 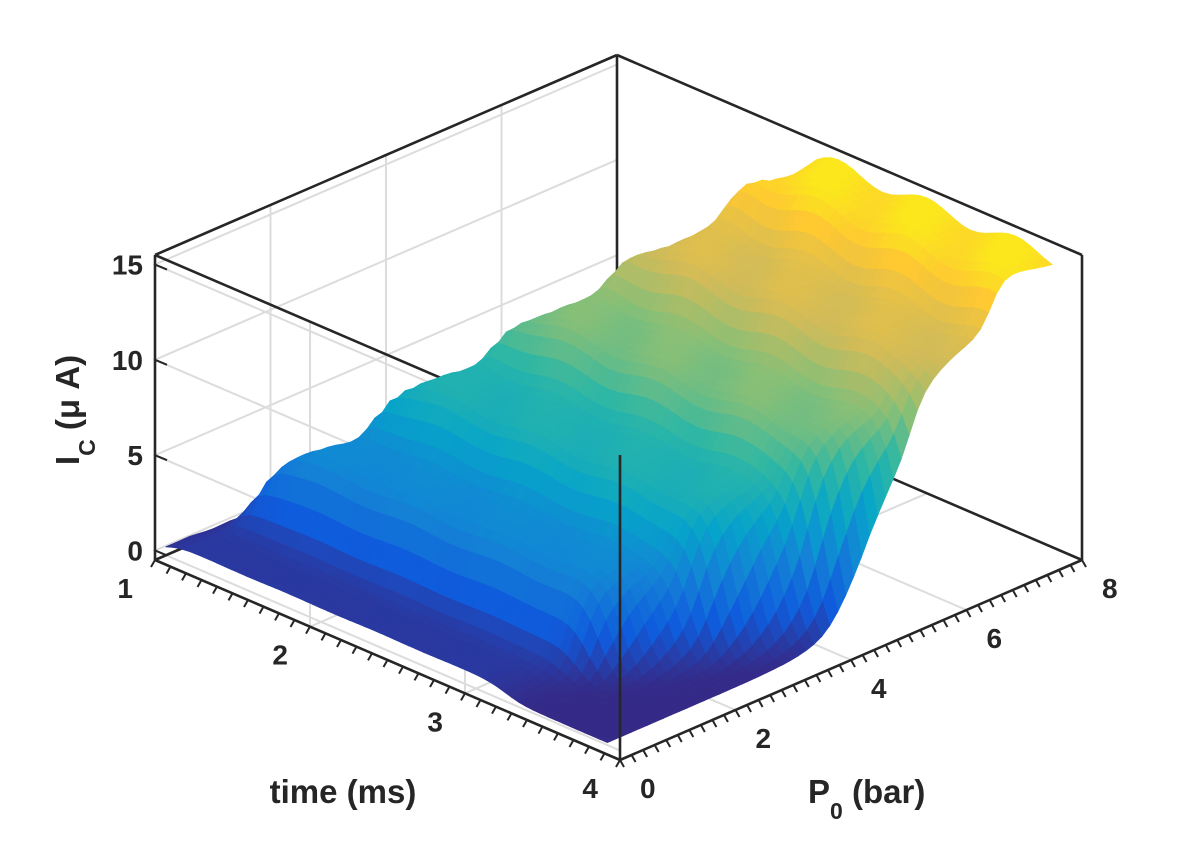 What do you see at coordinates (819, 791) in the screenshot?
I see `y-axis-label-main: P` at bounding box center [819, 791].